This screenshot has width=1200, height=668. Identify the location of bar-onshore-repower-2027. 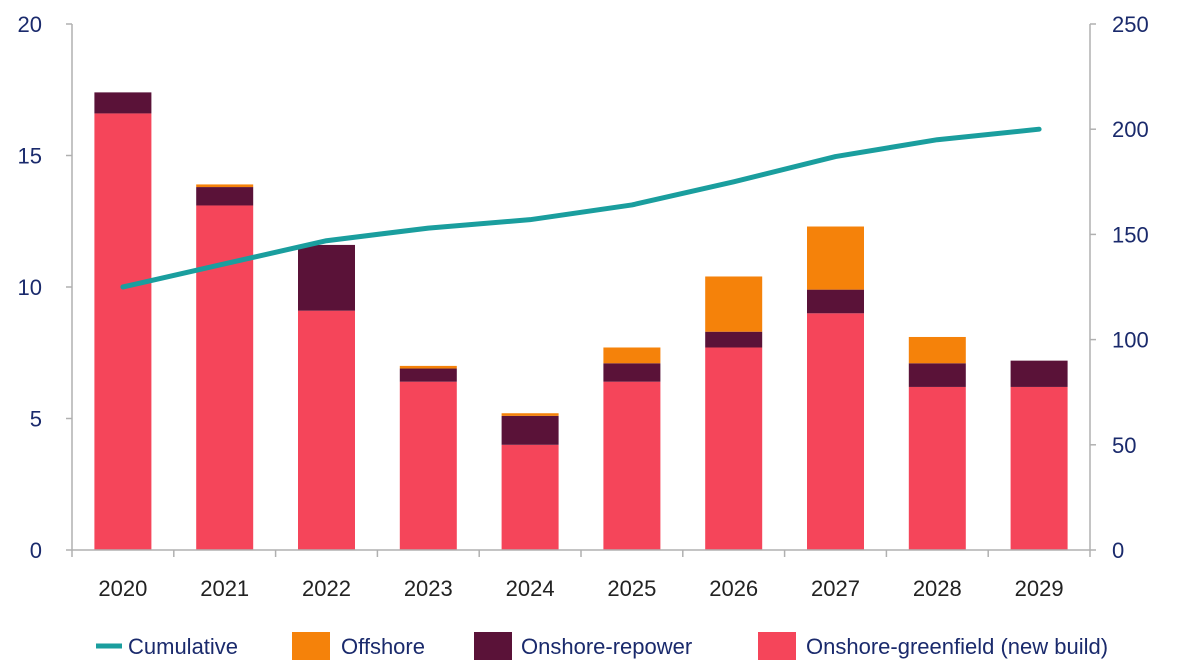
(835, 301).